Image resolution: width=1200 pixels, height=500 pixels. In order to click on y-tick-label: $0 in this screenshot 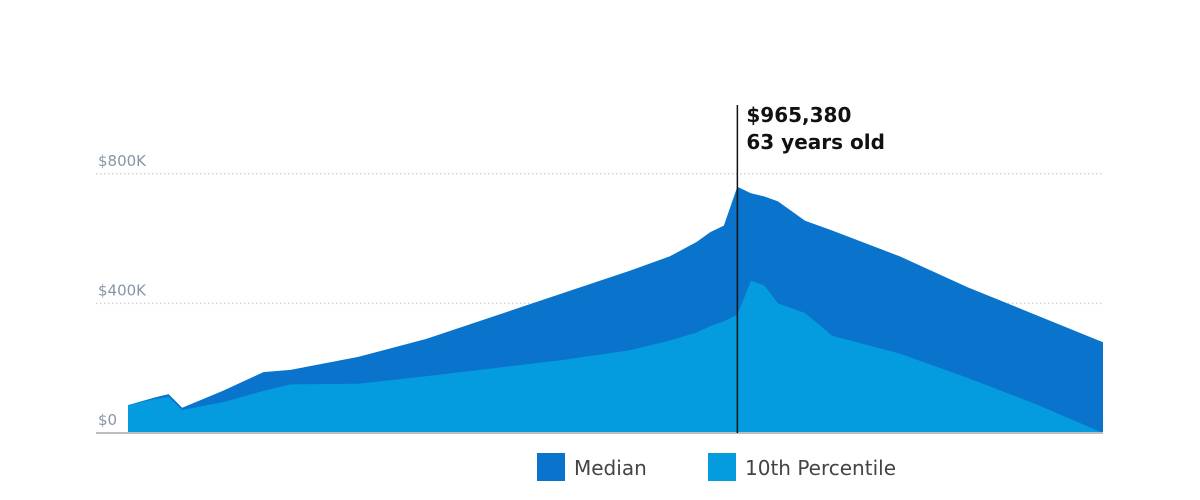, I will do `click(107, 420)`.